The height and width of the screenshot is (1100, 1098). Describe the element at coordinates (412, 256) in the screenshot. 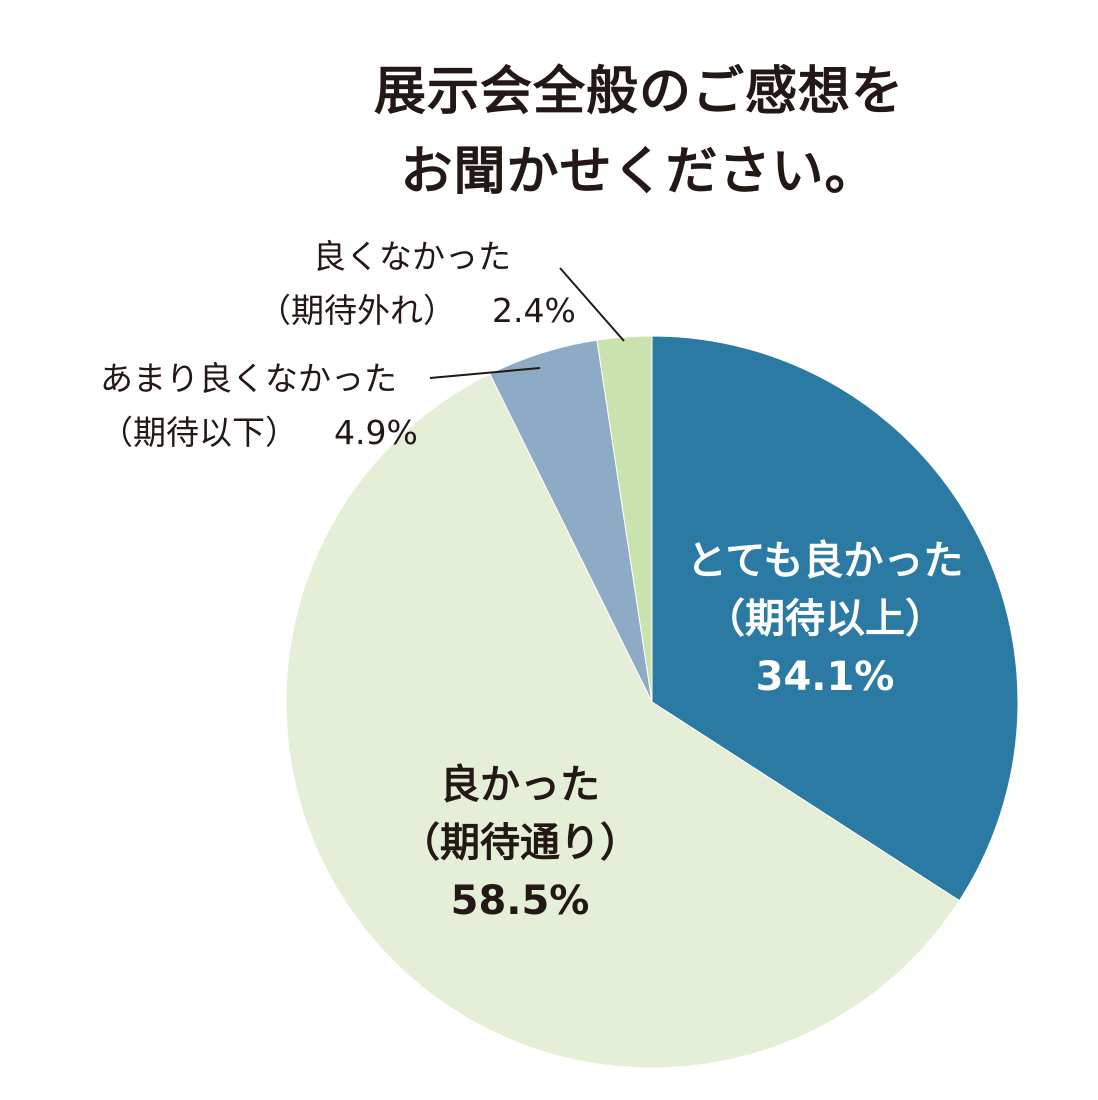

I see `slice-label-not-good-line-1: 良くなかった` at that location.